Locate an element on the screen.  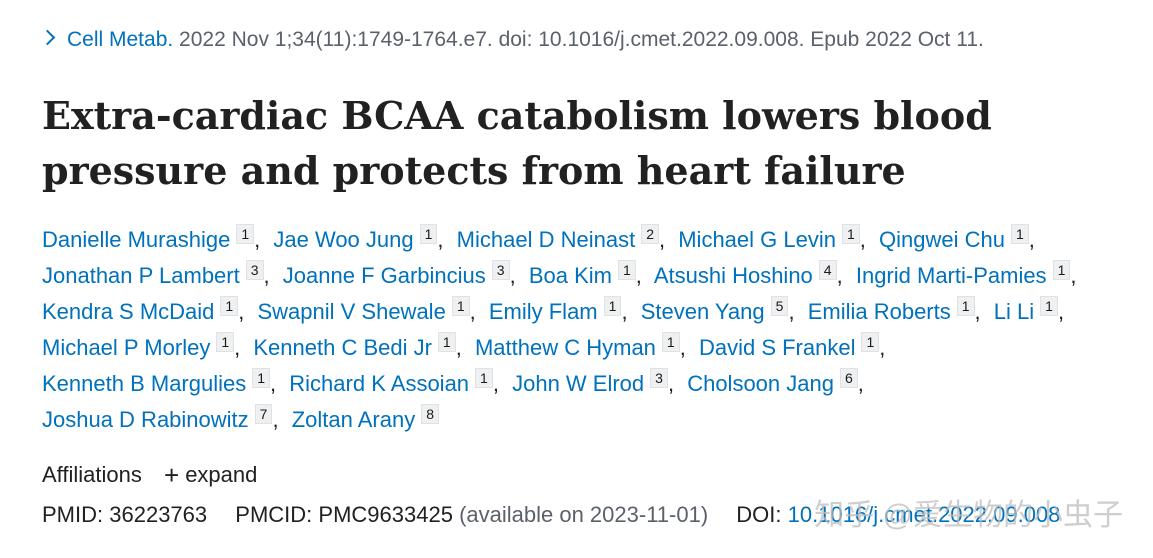
affiliation-badge: 5 is located at coordinates (779, 306).